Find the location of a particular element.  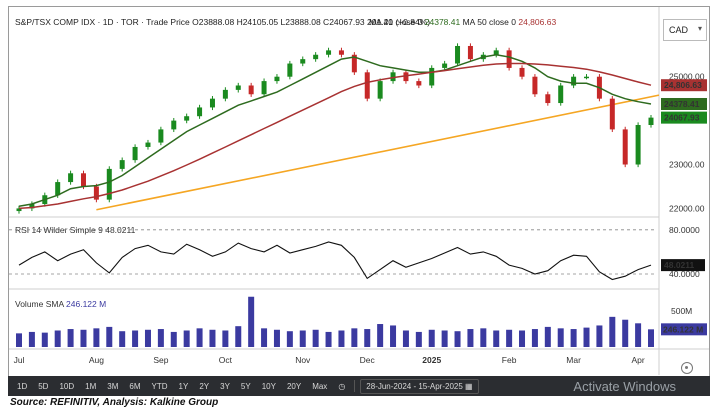

period-button-6m: 6M is located at coordinates (135, 386).